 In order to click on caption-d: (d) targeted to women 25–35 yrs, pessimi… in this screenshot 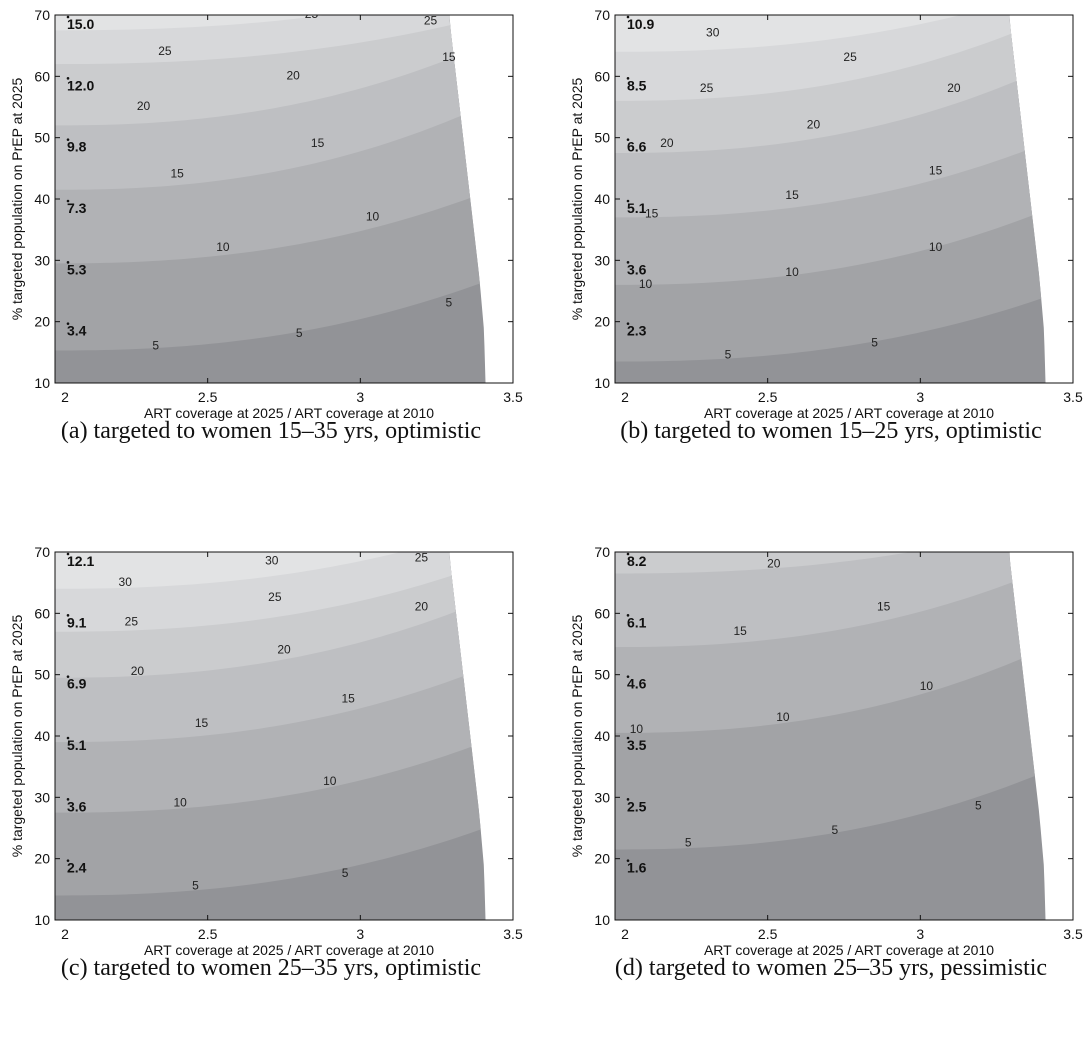, I will do `click(831, 968)`.